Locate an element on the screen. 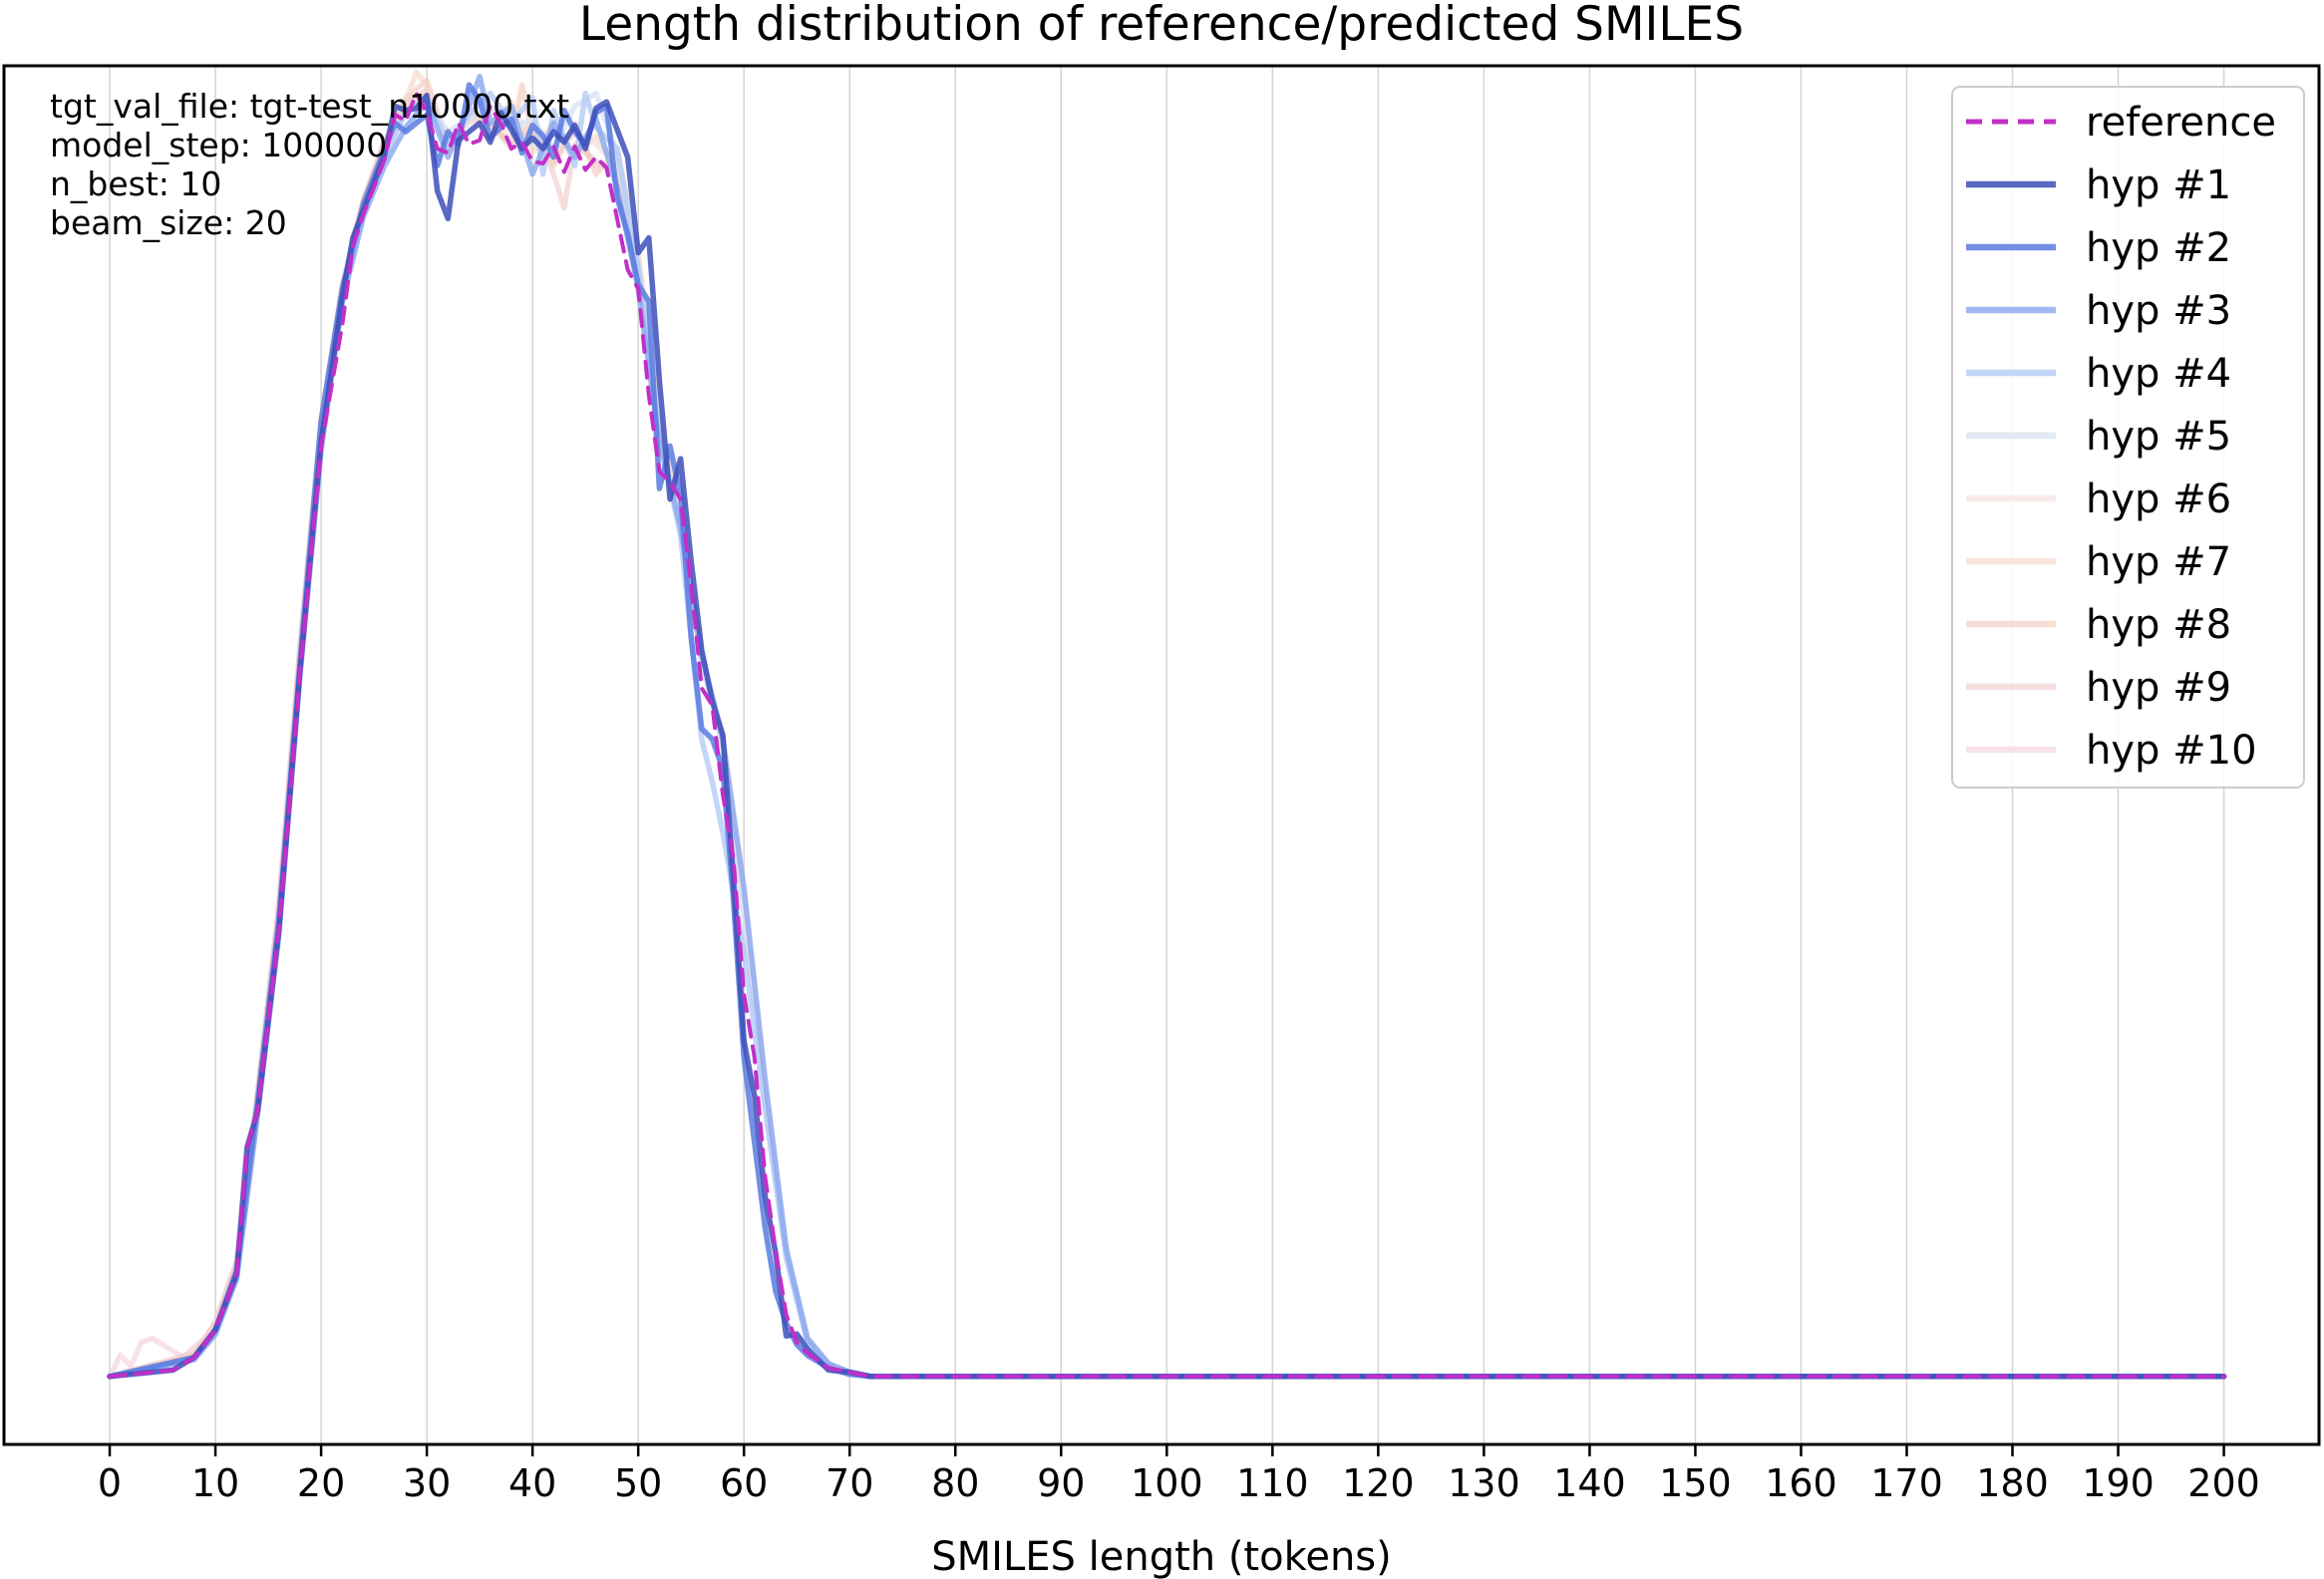 The height and width of the screenshot is (1579, 2324). legend-label-hyp4: hyp #4 is located at coordinates (2158, 374).